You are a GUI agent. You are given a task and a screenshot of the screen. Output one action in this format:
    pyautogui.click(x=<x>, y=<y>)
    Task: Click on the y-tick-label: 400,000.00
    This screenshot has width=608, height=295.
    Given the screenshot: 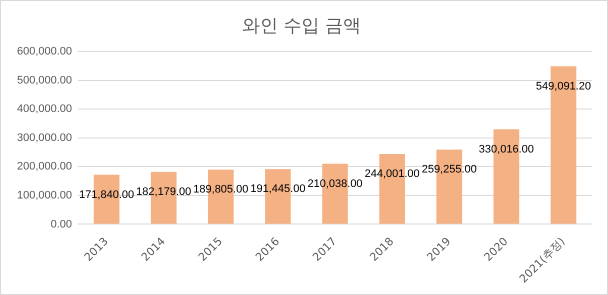 What is the action you would take?
    pyautogui.click(x=44, y=109)
    